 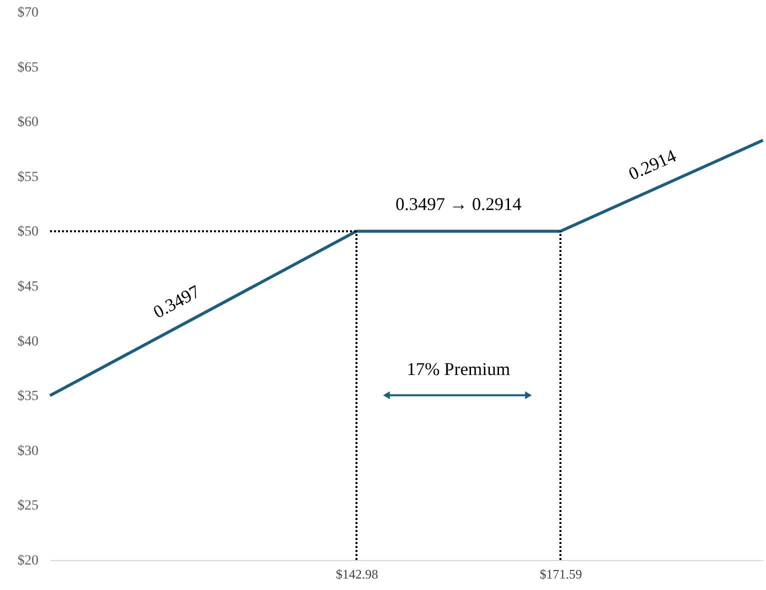 What do you see at coordinates (28, 506) in the screenshot?
I see `y-tick-label: $25` at bounding box center [28, 506].